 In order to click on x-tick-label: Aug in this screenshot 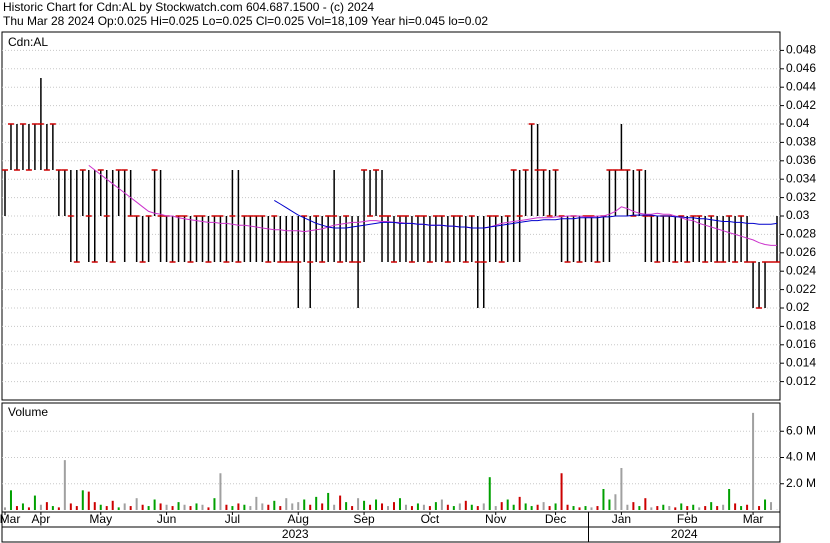, I will do `click(298, 519)`.